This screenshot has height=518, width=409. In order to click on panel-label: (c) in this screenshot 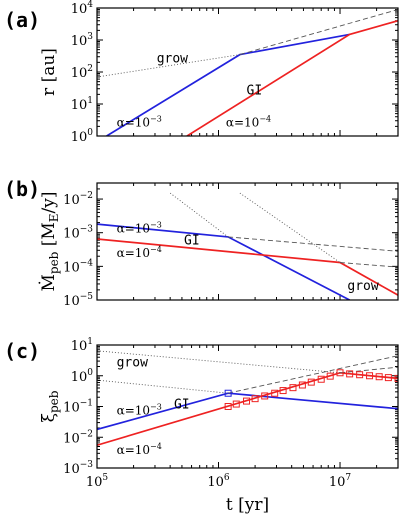, I will do `click(22, 351)`.